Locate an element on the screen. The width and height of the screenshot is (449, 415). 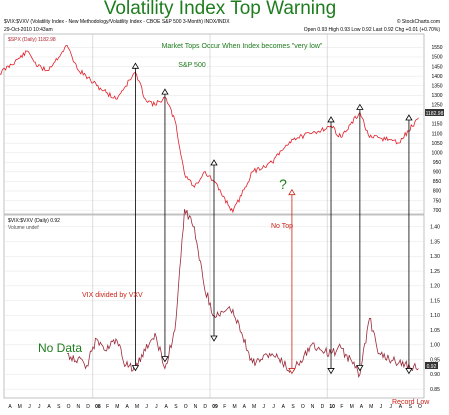
x-tick-22: F is located at coordinates (224, 407).